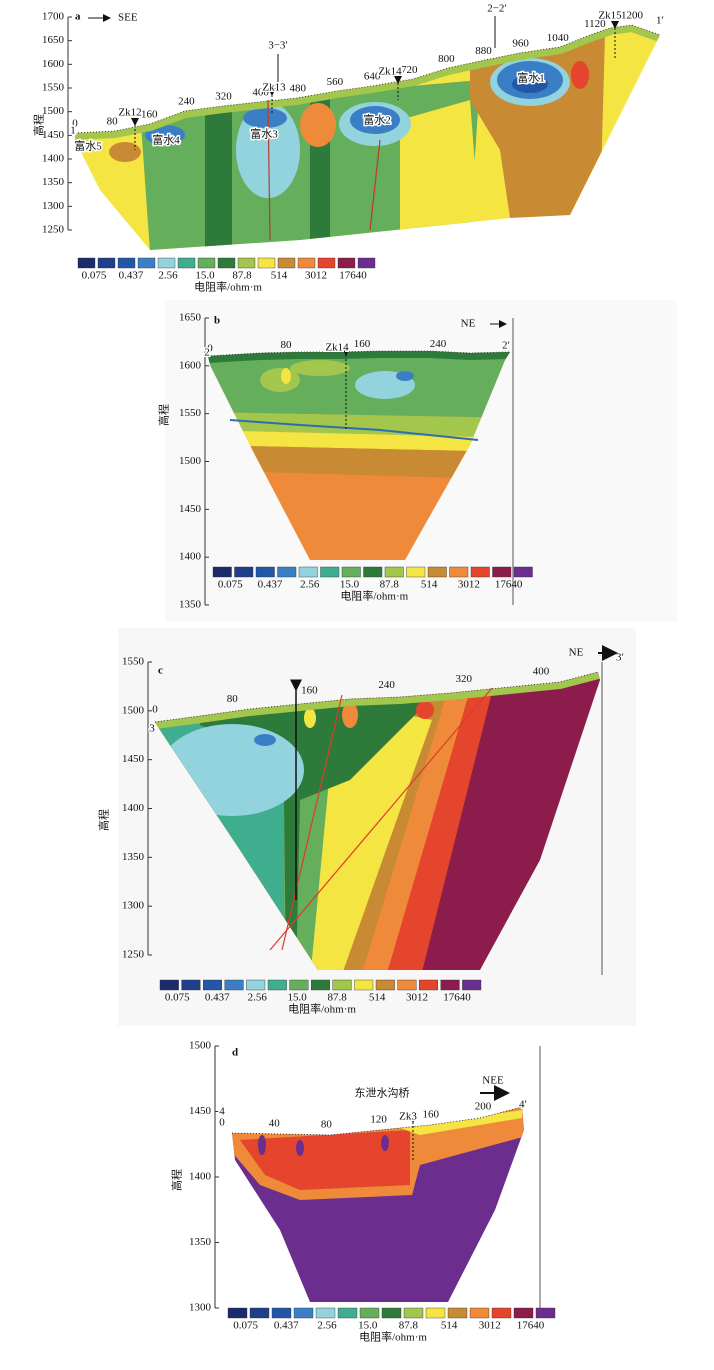 This screenshot has width=714, height=1370. What do you see at coordinates (310, 585) in the screenshot?
I see `legend-label: 2.56` at bounding box center [310, 585].